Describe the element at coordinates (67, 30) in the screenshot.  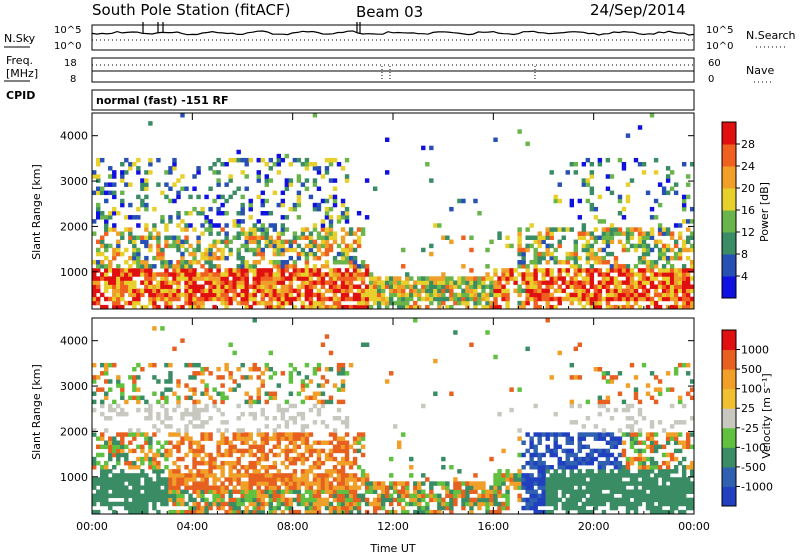
I see `nsky-tick-top: 10^5` at that location.